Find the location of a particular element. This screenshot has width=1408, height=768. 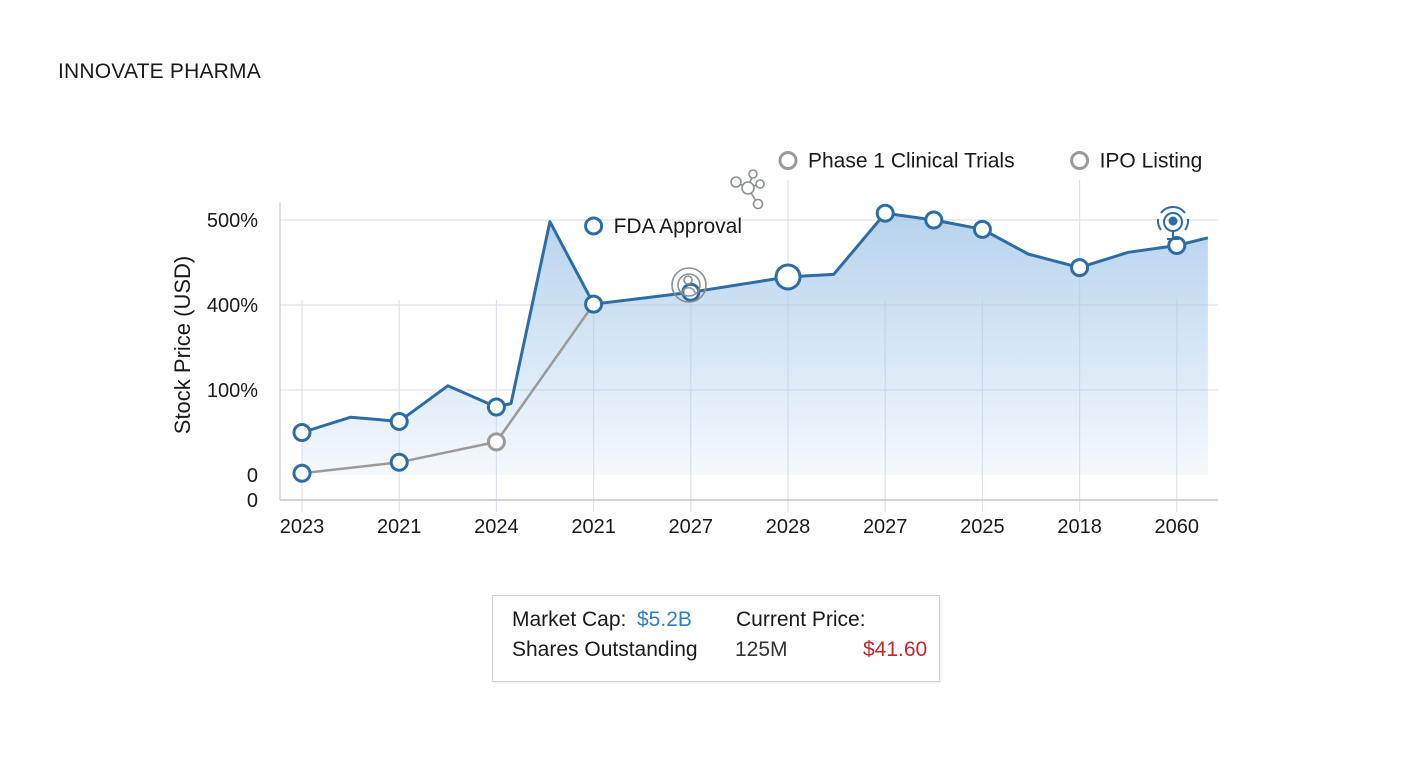

current-price-value: $41.60 is located at coordinates (895, 649).